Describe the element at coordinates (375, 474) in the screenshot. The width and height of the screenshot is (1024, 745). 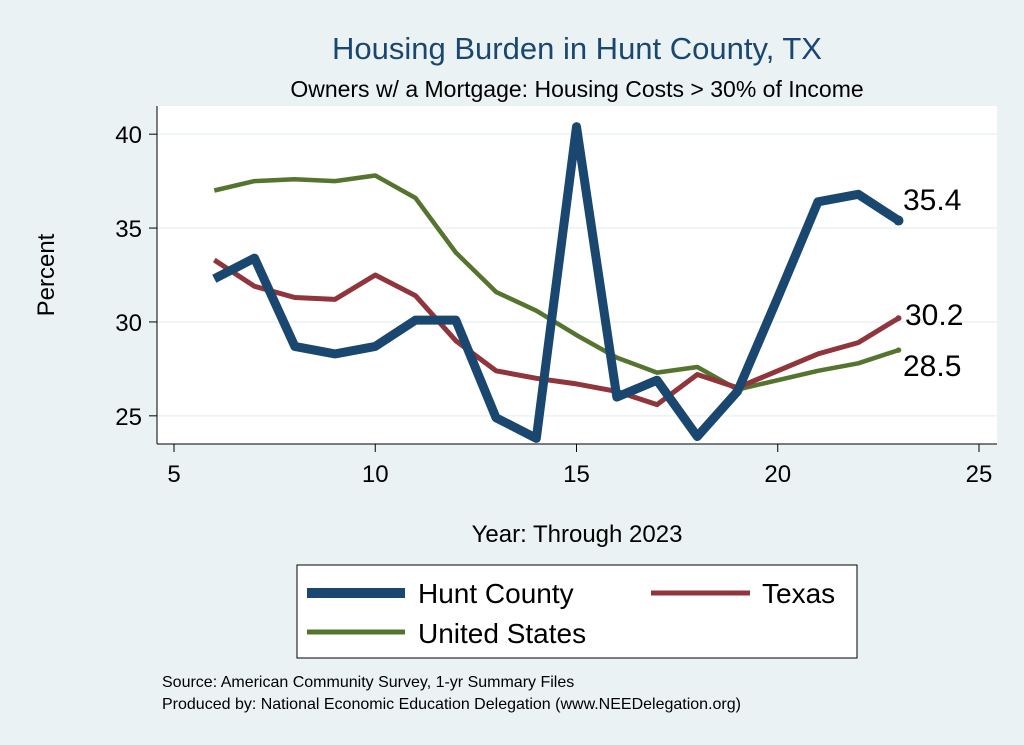
I see `x-tick-label: 10` at that location.